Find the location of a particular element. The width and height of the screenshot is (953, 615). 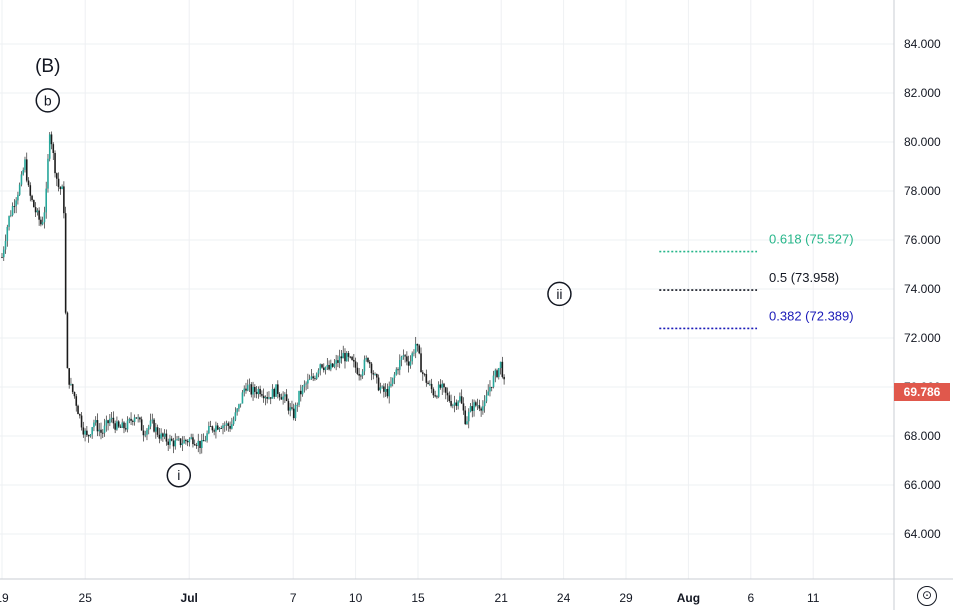

fibonacci-levels: 0.618 (75.527) 0.5 (73.958) 0.382 (72.389) is located at coordinates (756, 281).